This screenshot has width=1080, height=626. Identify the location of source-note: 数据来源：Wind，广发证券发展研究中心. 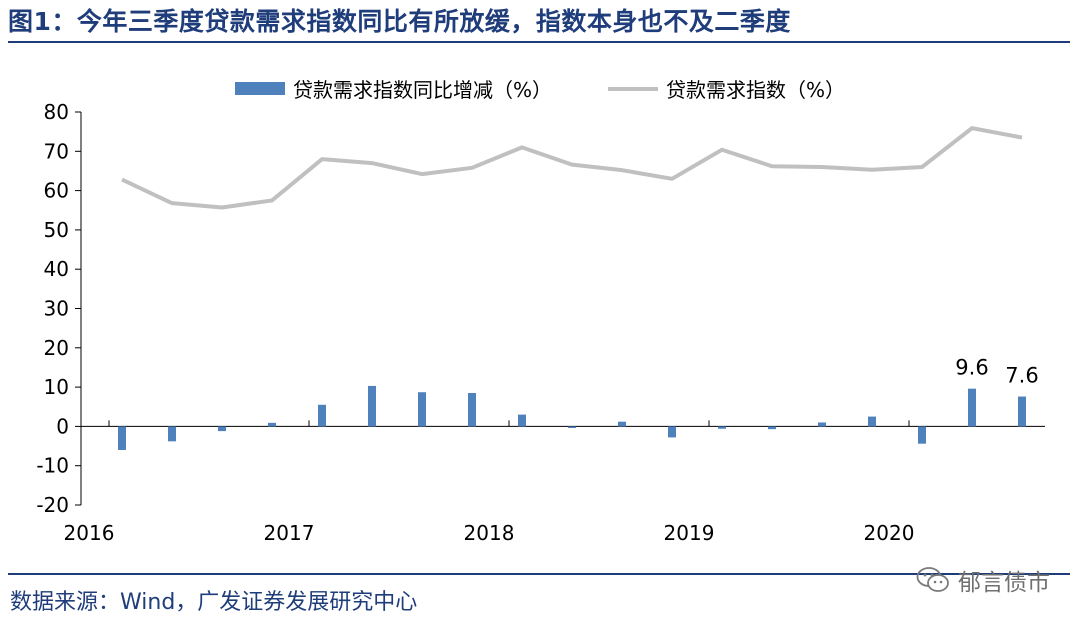
(214, 602).